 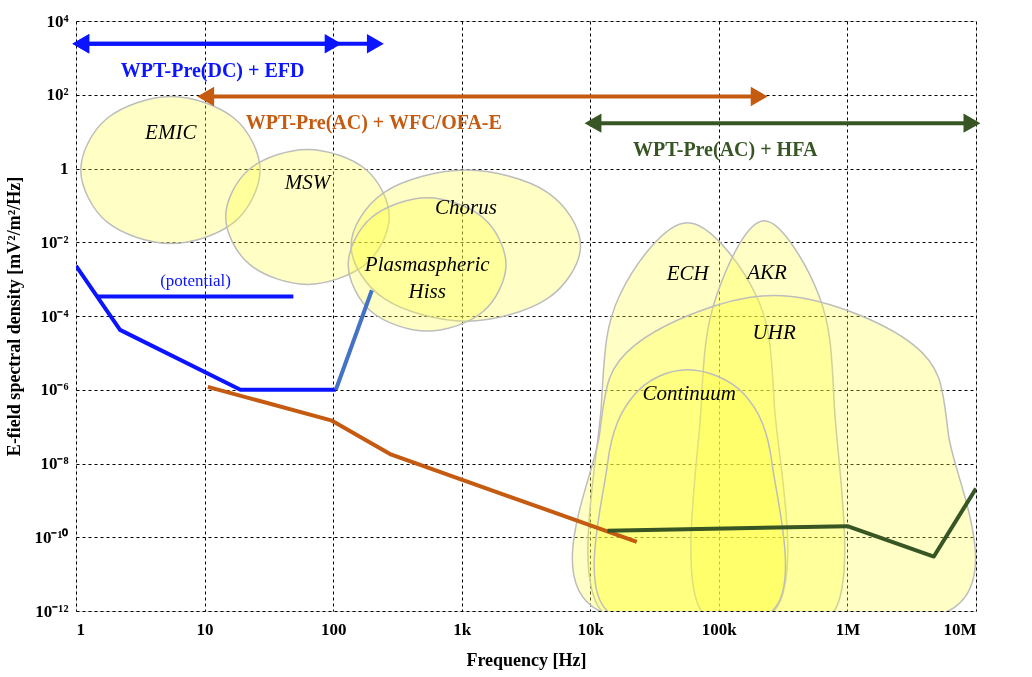 I want to click on x-axis-title: Frequency [Hz], so click(x=526, y=659).